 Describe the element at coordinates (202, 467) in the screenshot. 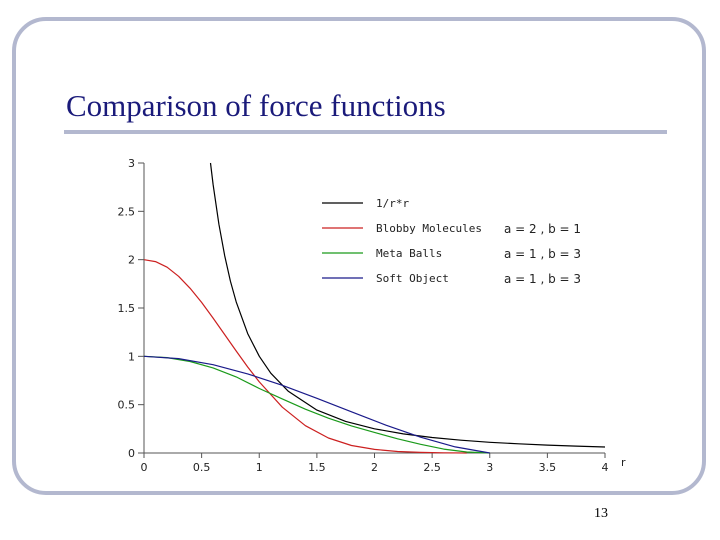

I see `x-tick-label: 0.5` at that location.